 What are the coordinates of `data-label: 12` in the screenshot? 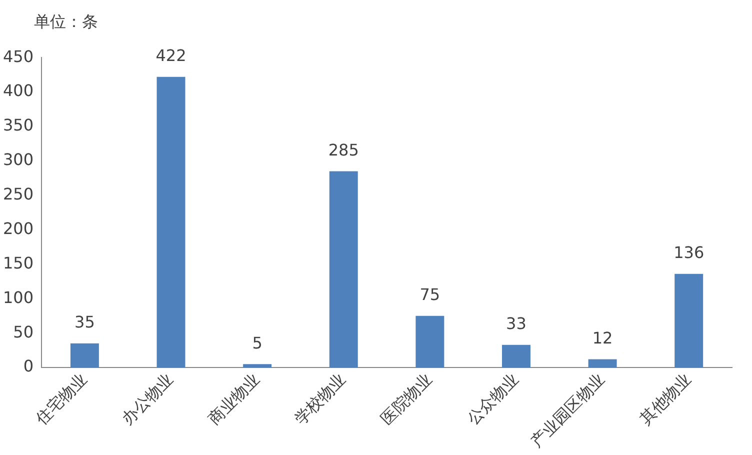 It's located at (602, 338).